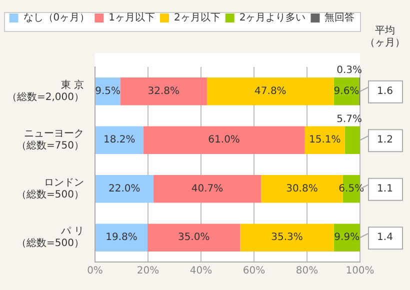 The width and height of the screenshot is (410, 290). Describe the element at coordinates (108, 91) in the screenshot. I see `data-label: 9.5%` at that location.